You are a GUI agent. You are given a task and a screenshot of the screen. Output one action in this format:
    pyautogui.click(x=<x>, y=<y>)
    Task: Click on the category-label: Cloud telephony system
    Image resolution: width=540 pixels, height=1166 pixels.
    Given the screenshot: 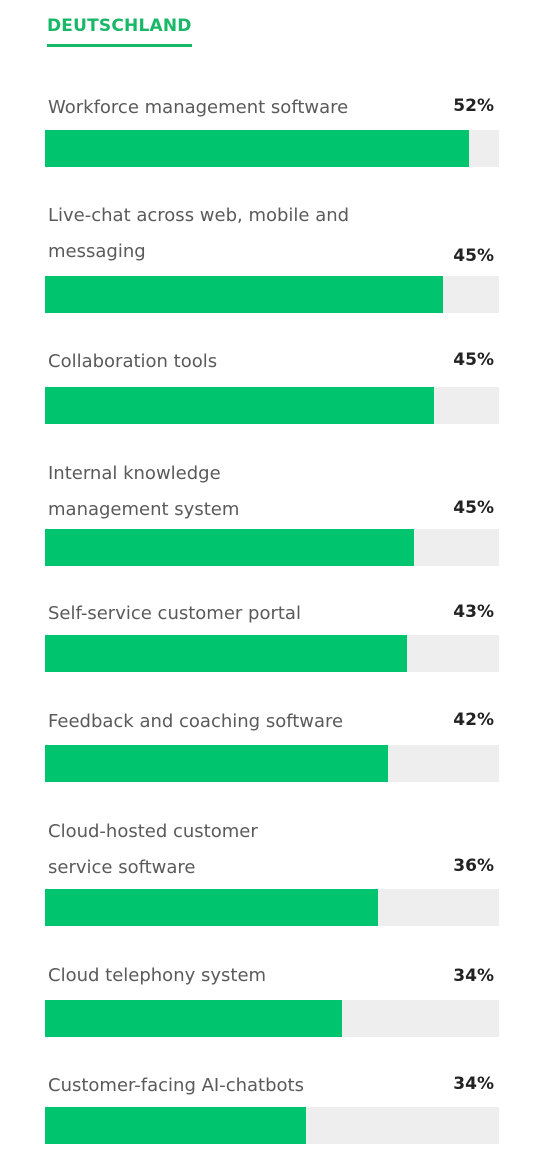 What is the action you would take?
    pyautogui.click(x=157, y=975)
    